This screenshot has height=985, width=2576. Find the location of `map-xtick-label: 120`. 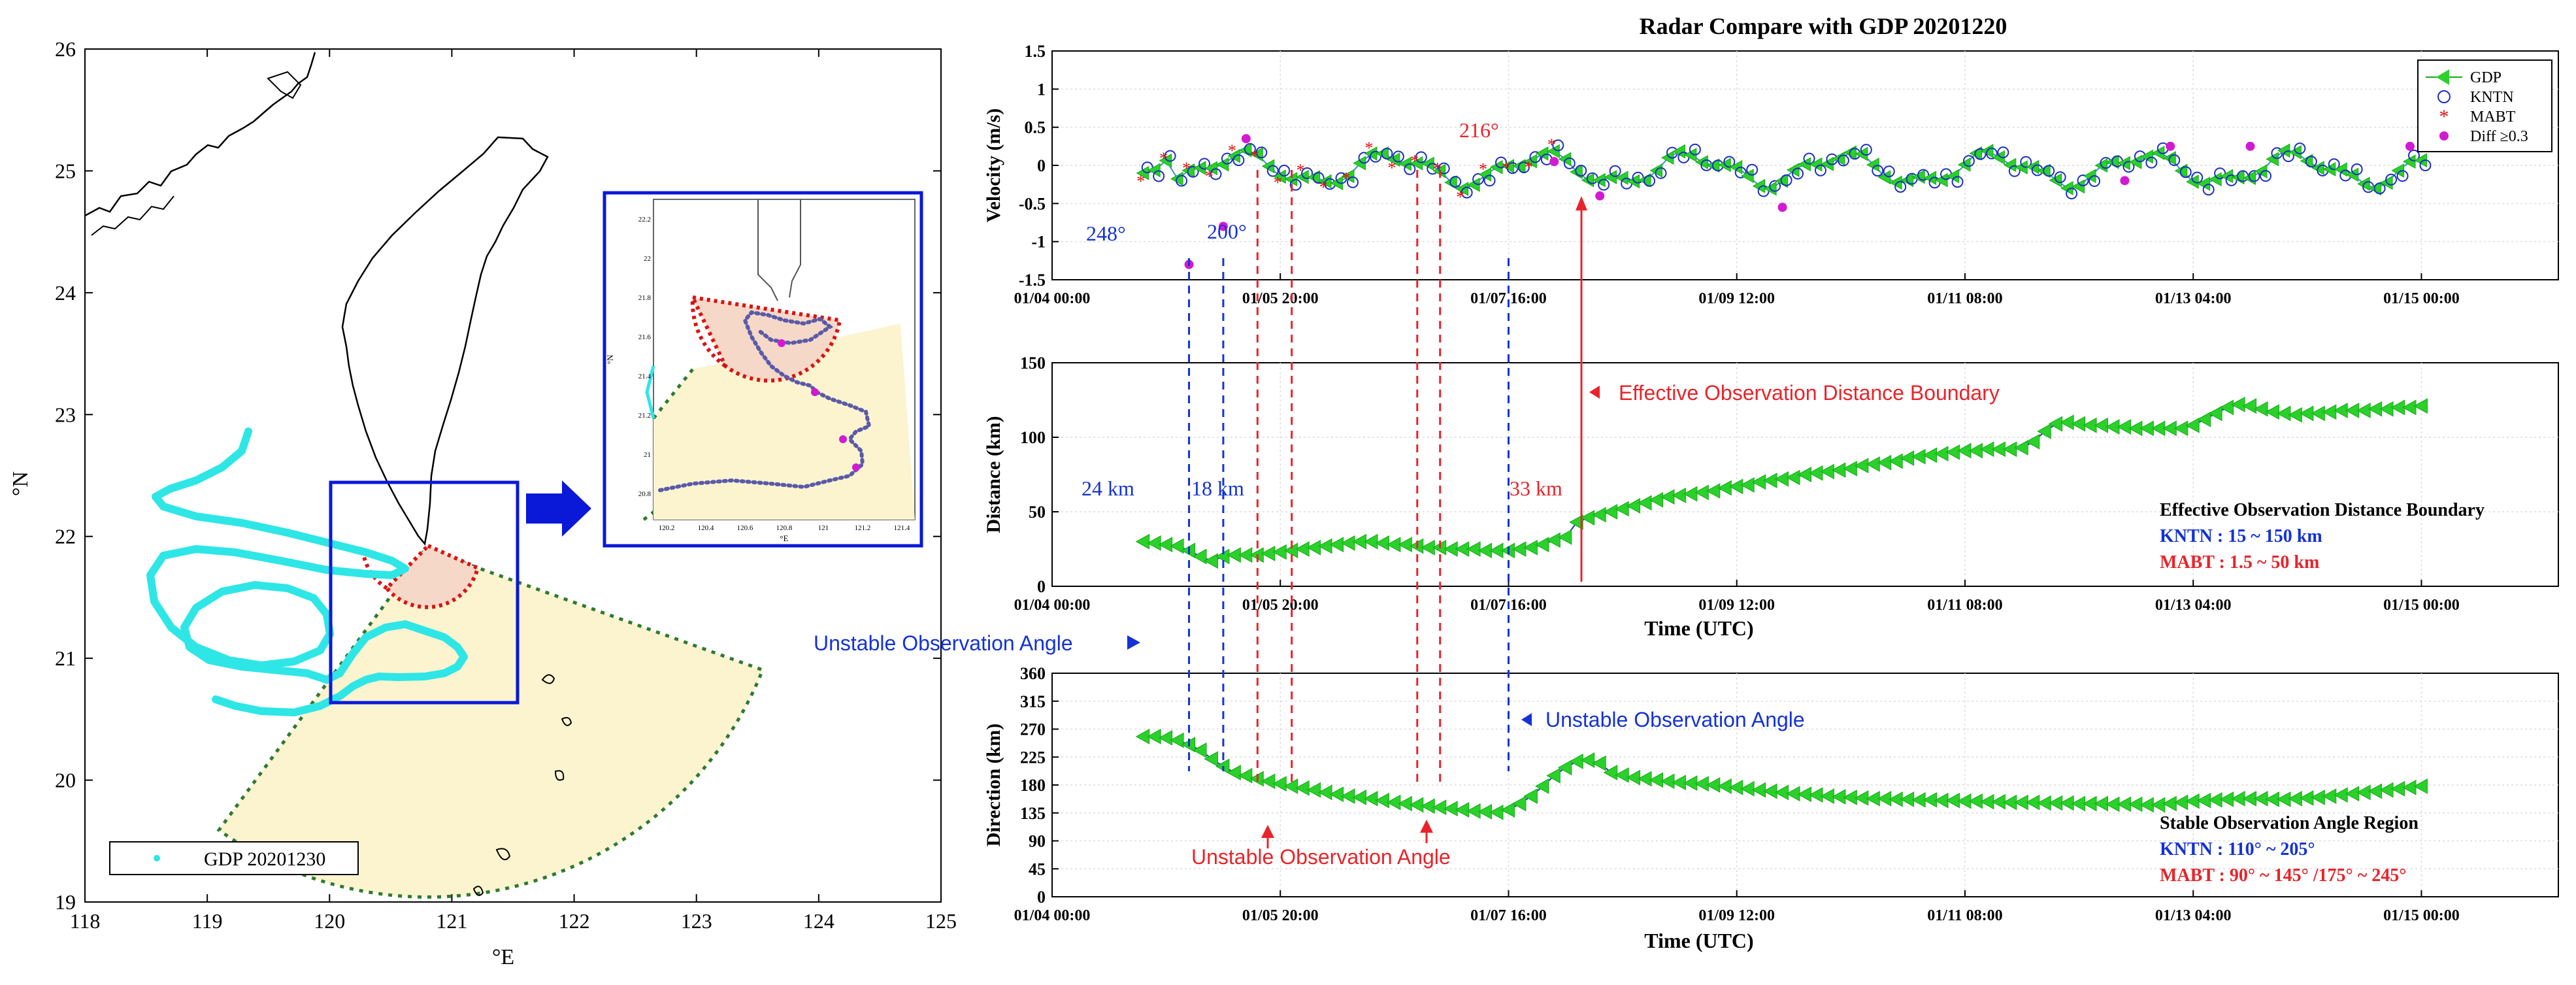

map-xtick-label: 120 is located at coordinates (329, 921).